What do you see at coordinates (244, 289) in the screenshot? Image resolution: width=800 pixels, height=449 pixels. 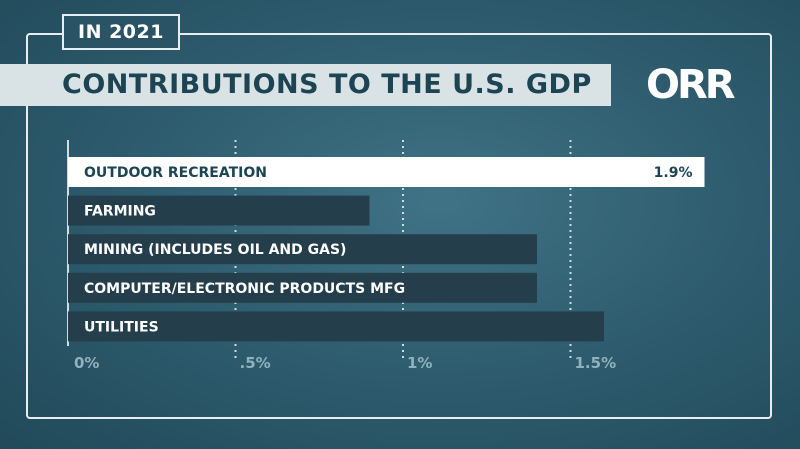 I see `bar-label-3: COMPUTER/ELECTRONIC PRODUCTS MFG` at bounding box center [244, 289].